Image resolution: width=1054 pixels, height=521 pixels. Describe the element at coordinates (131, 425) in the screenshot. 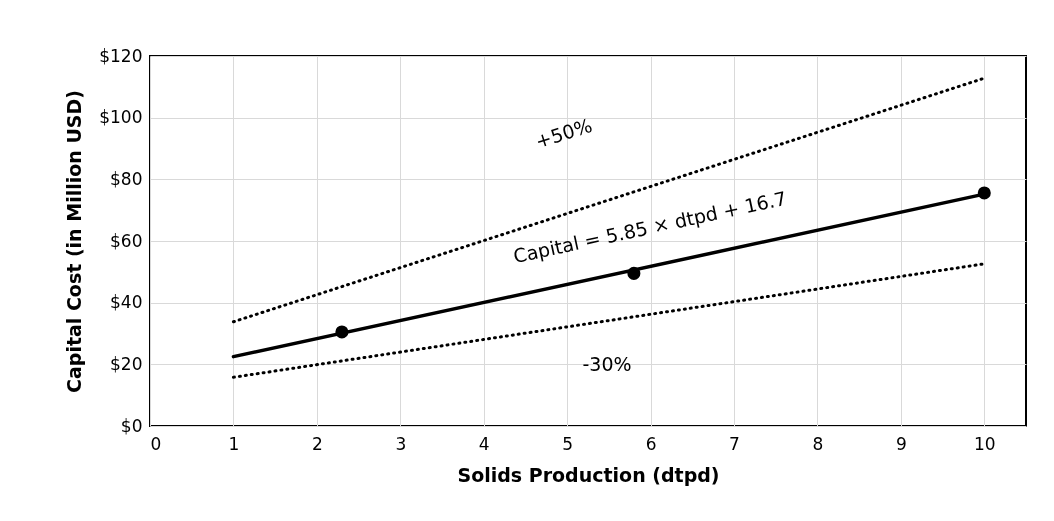

I see `y-tick-label: $0` at that location.